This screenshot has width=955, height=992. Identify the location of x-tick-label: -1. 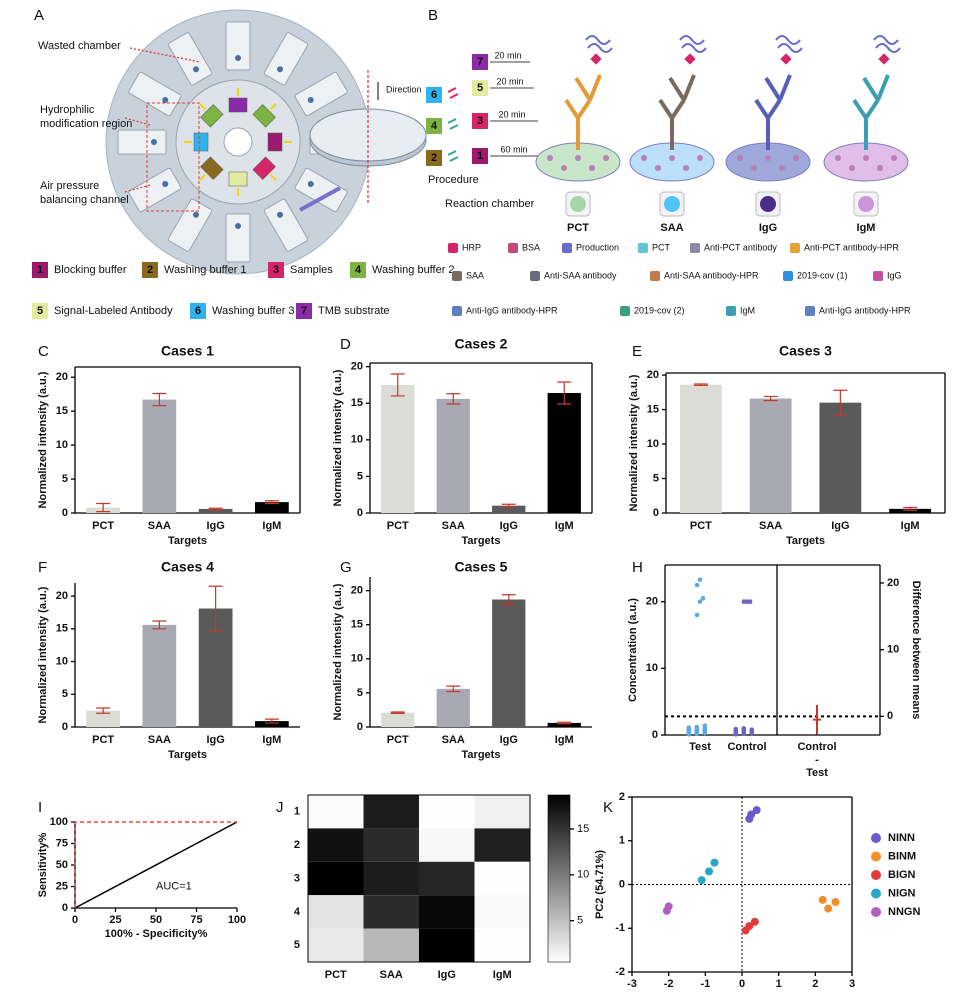
(705, 984).